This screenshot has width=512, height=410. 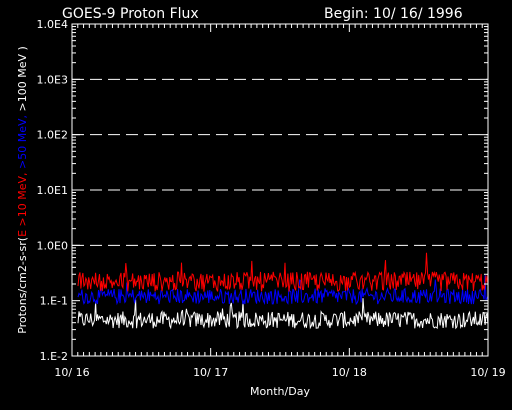 What do you see at coordinates (54, 356) in the screenshot?
I see `y-tick-label: 1.E-2` at bounding box center [54, 356].